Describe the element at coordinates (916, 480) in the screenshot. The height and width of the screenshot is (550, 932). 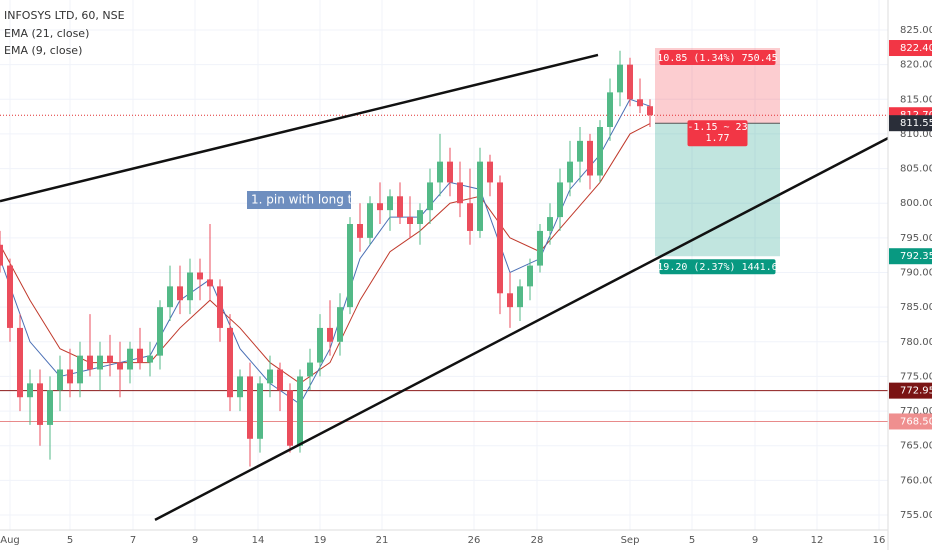
I see `y-tick-label: 760.00` at that location.